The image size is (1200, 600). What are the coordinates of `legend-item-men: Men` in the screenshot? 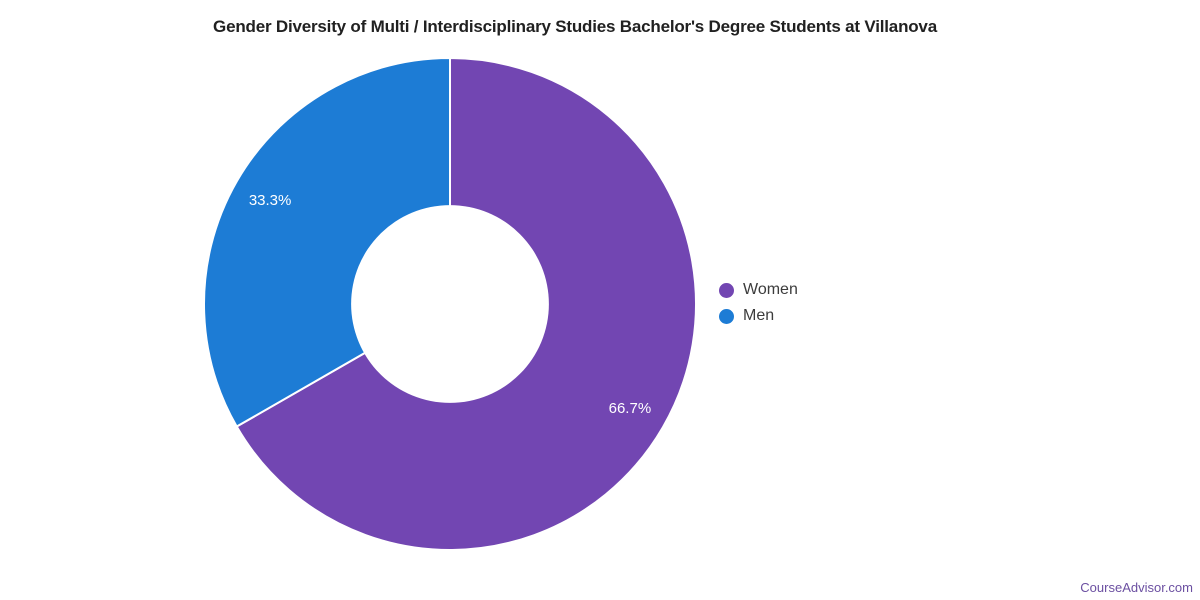 It's located at (758, 316).